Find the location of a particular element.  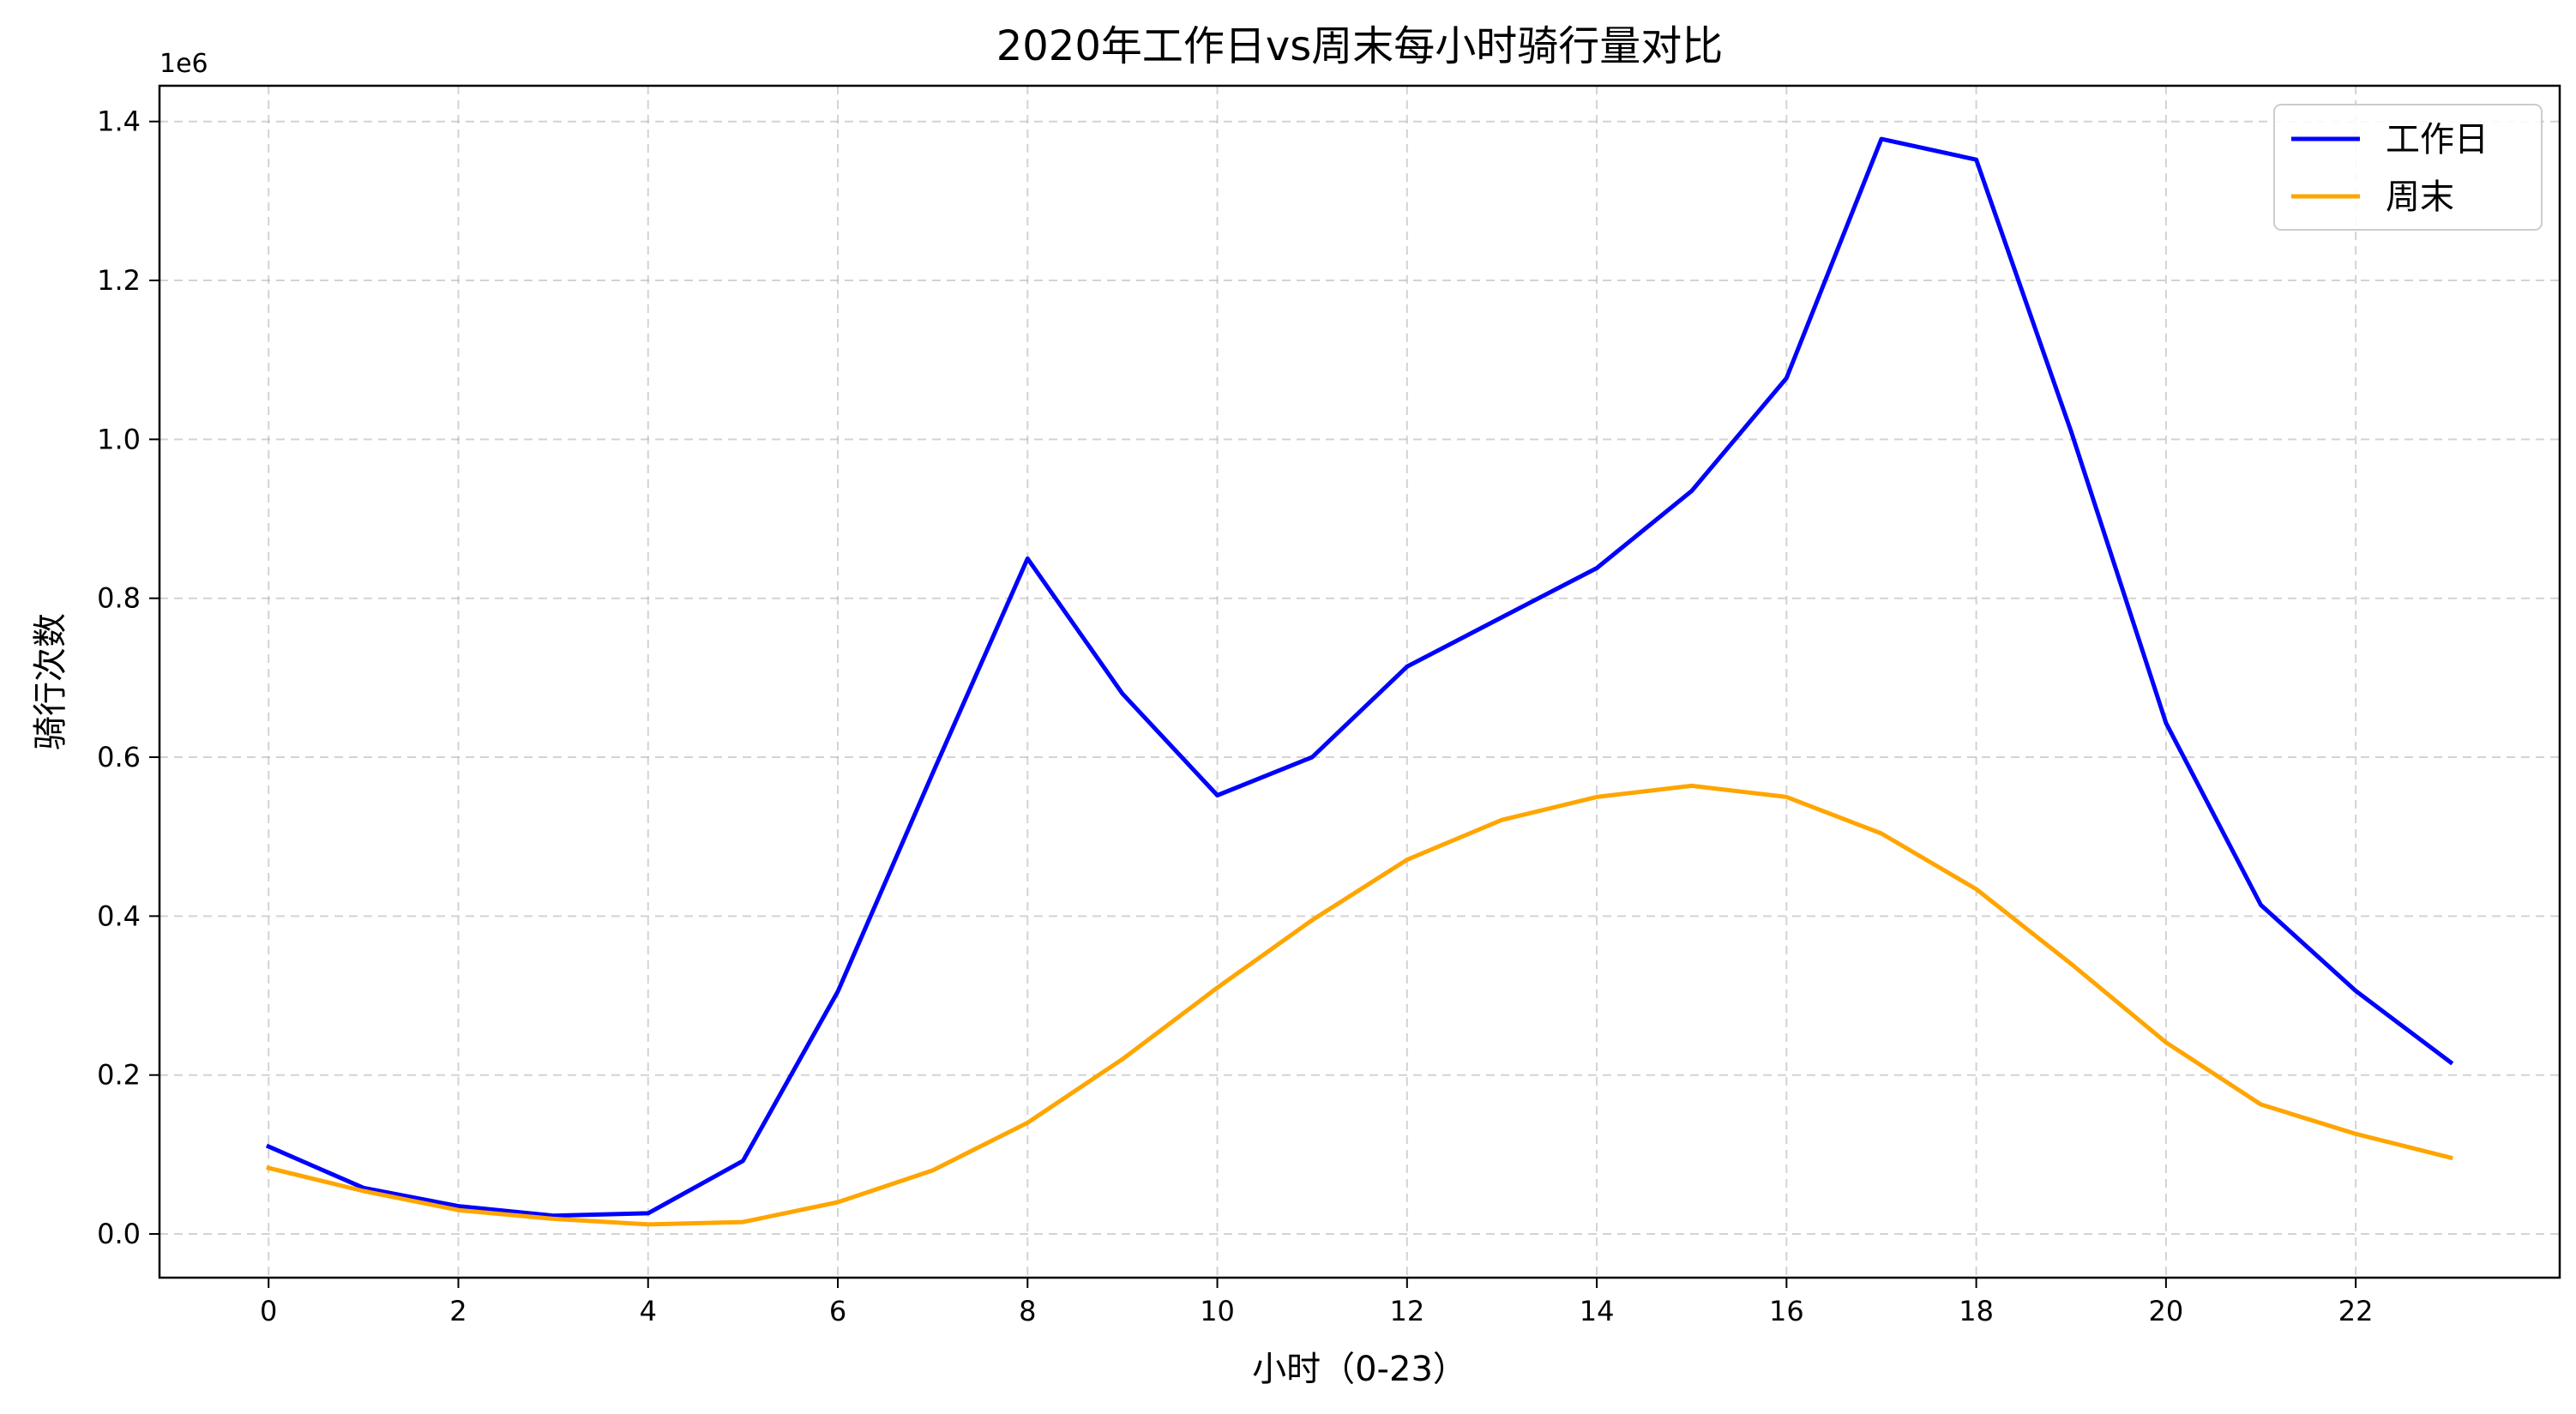

y-tick-label: 0.8 is located at coordinates (119, 598).